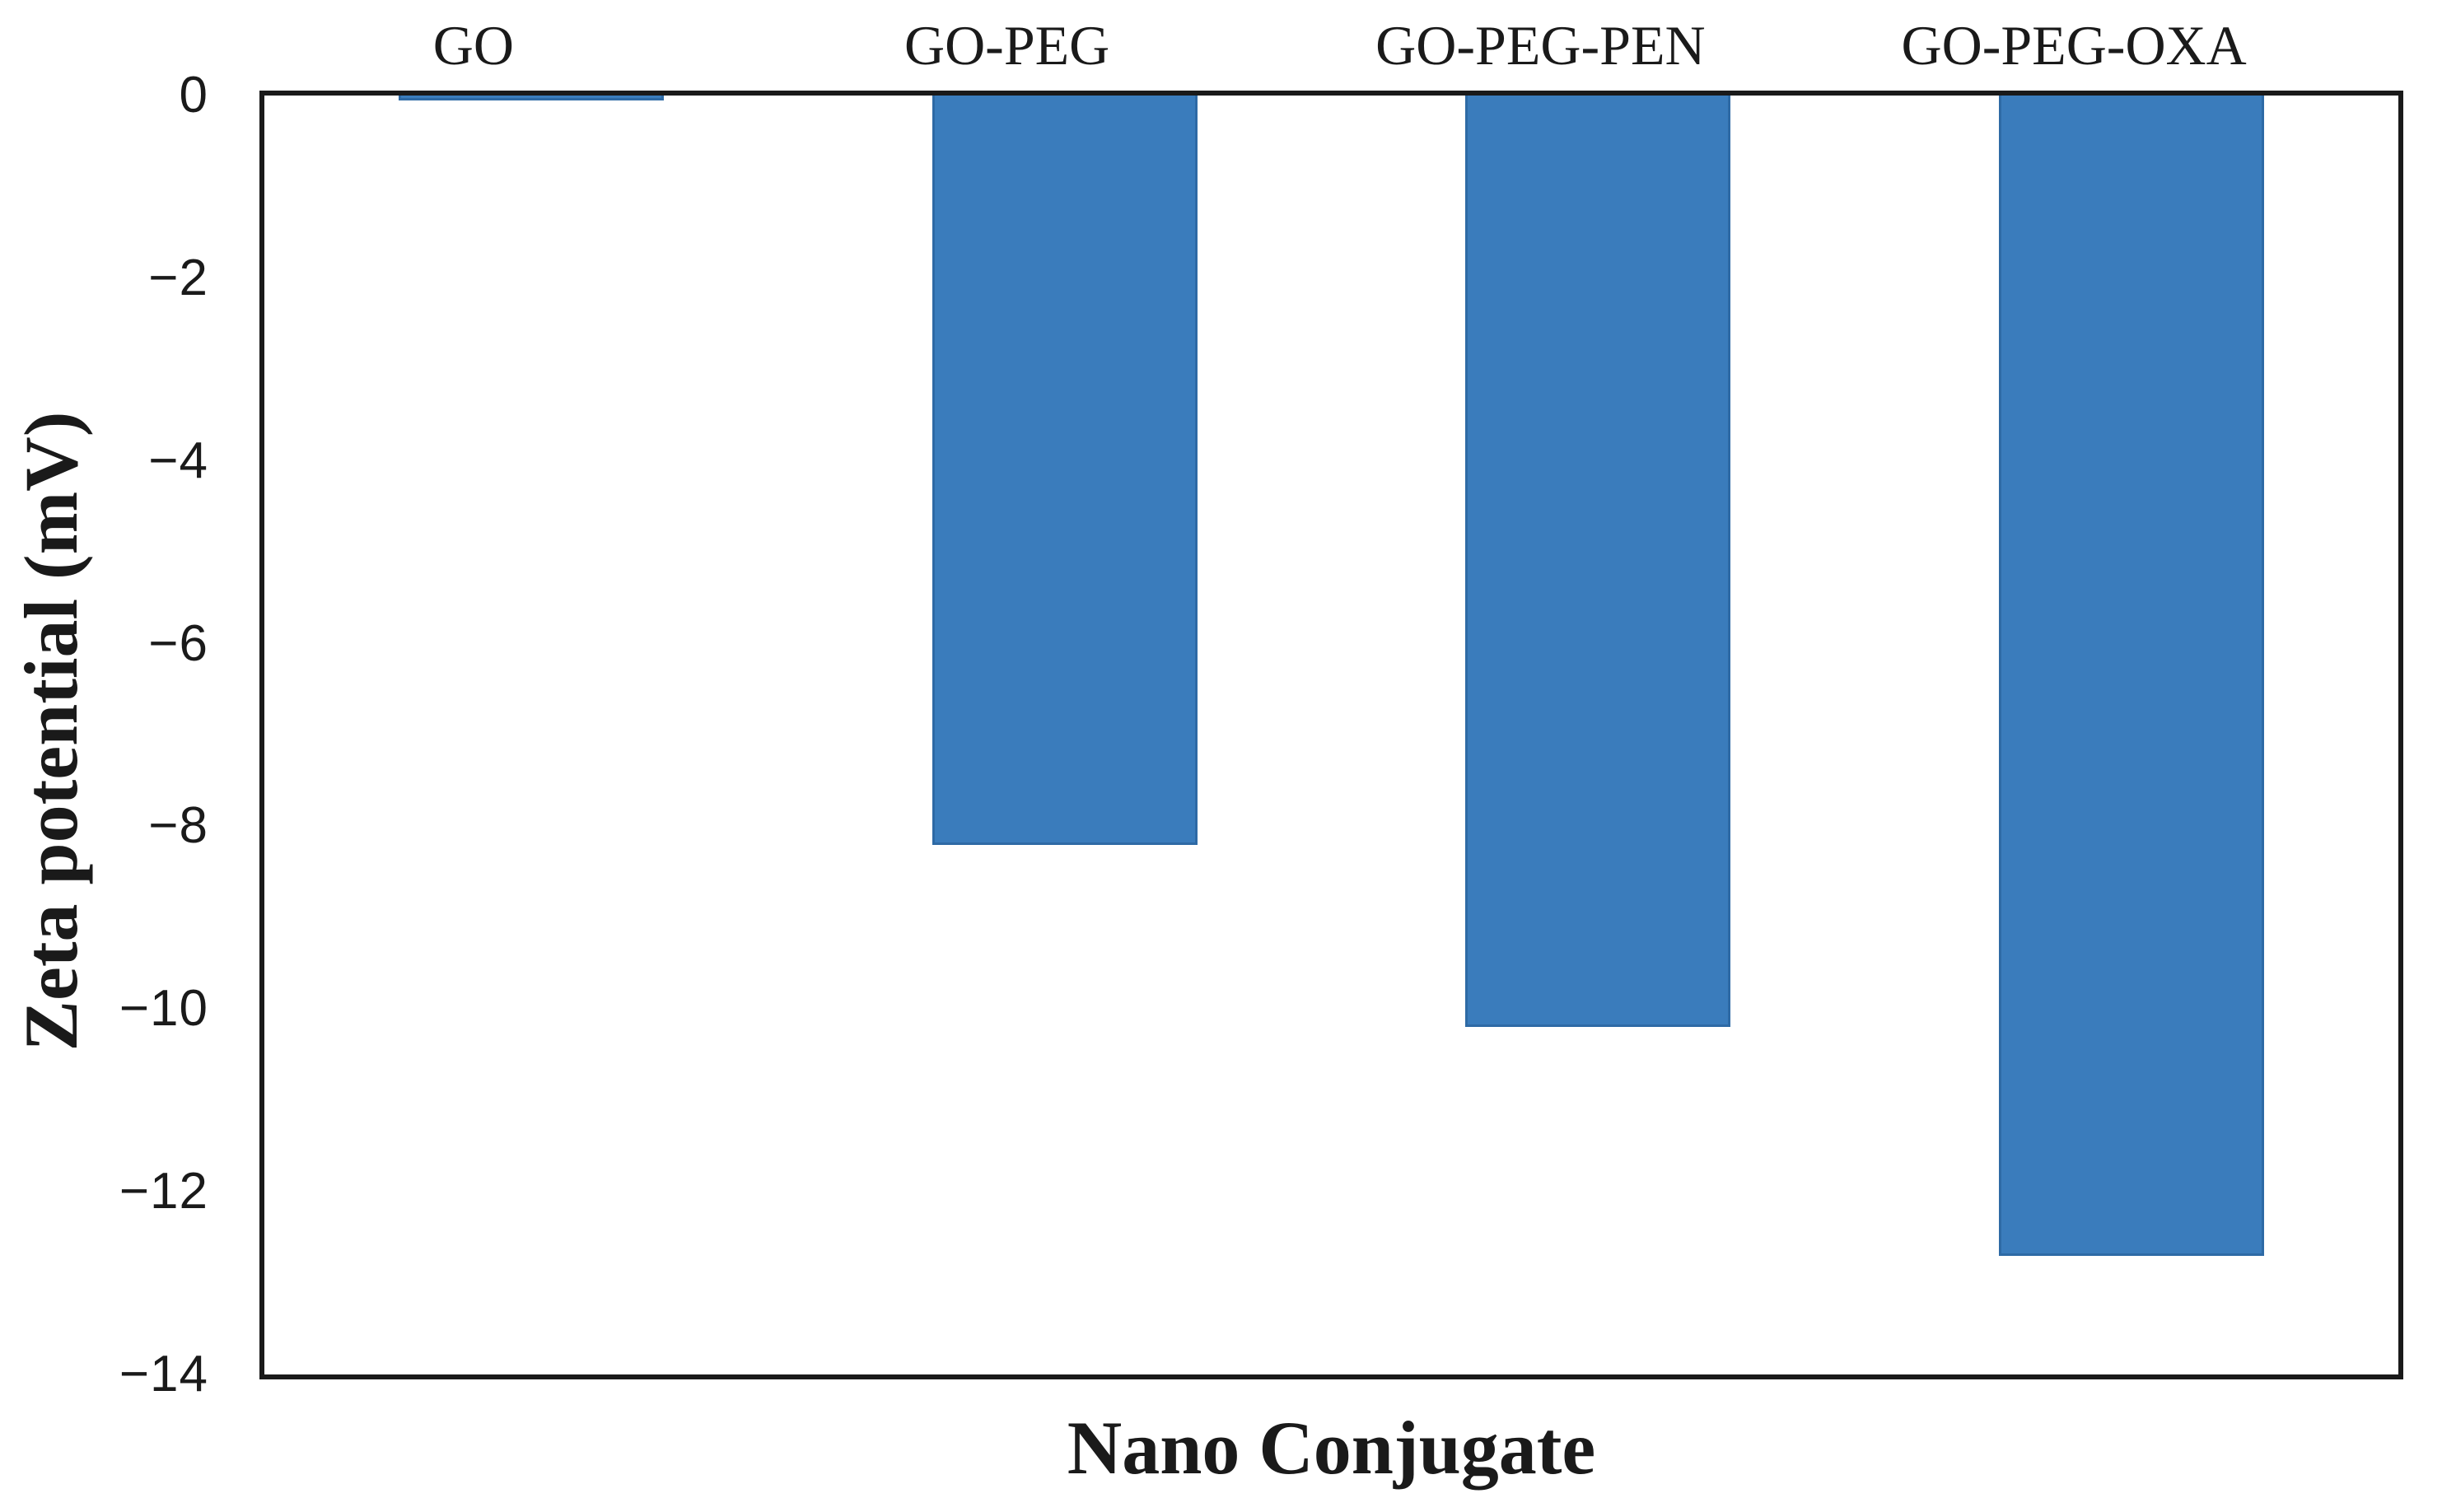 The height and width of the screenshot is (1512, 2442). What do you see at coordinates (2132, 676) in the screenshot?
I see `bar-go-peg-oxa` at bounding box center [2132, 676].